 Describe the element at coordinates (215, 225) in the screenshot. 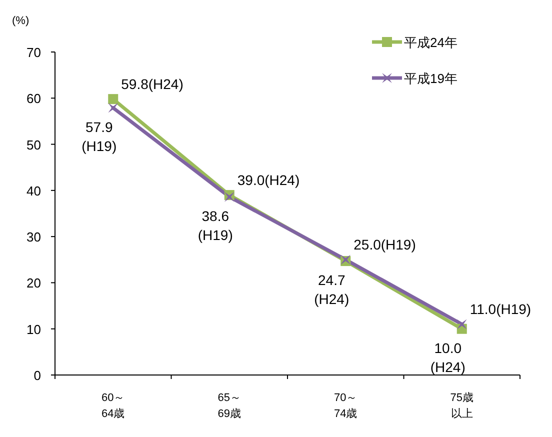

I see `data-label: 38.6 (H19)` at that location.